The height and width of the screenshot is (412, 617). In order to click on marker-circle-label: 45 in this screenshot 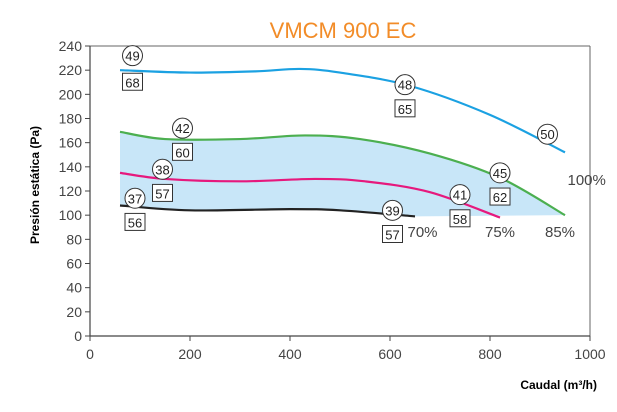, I will do `click(500, 173)`.